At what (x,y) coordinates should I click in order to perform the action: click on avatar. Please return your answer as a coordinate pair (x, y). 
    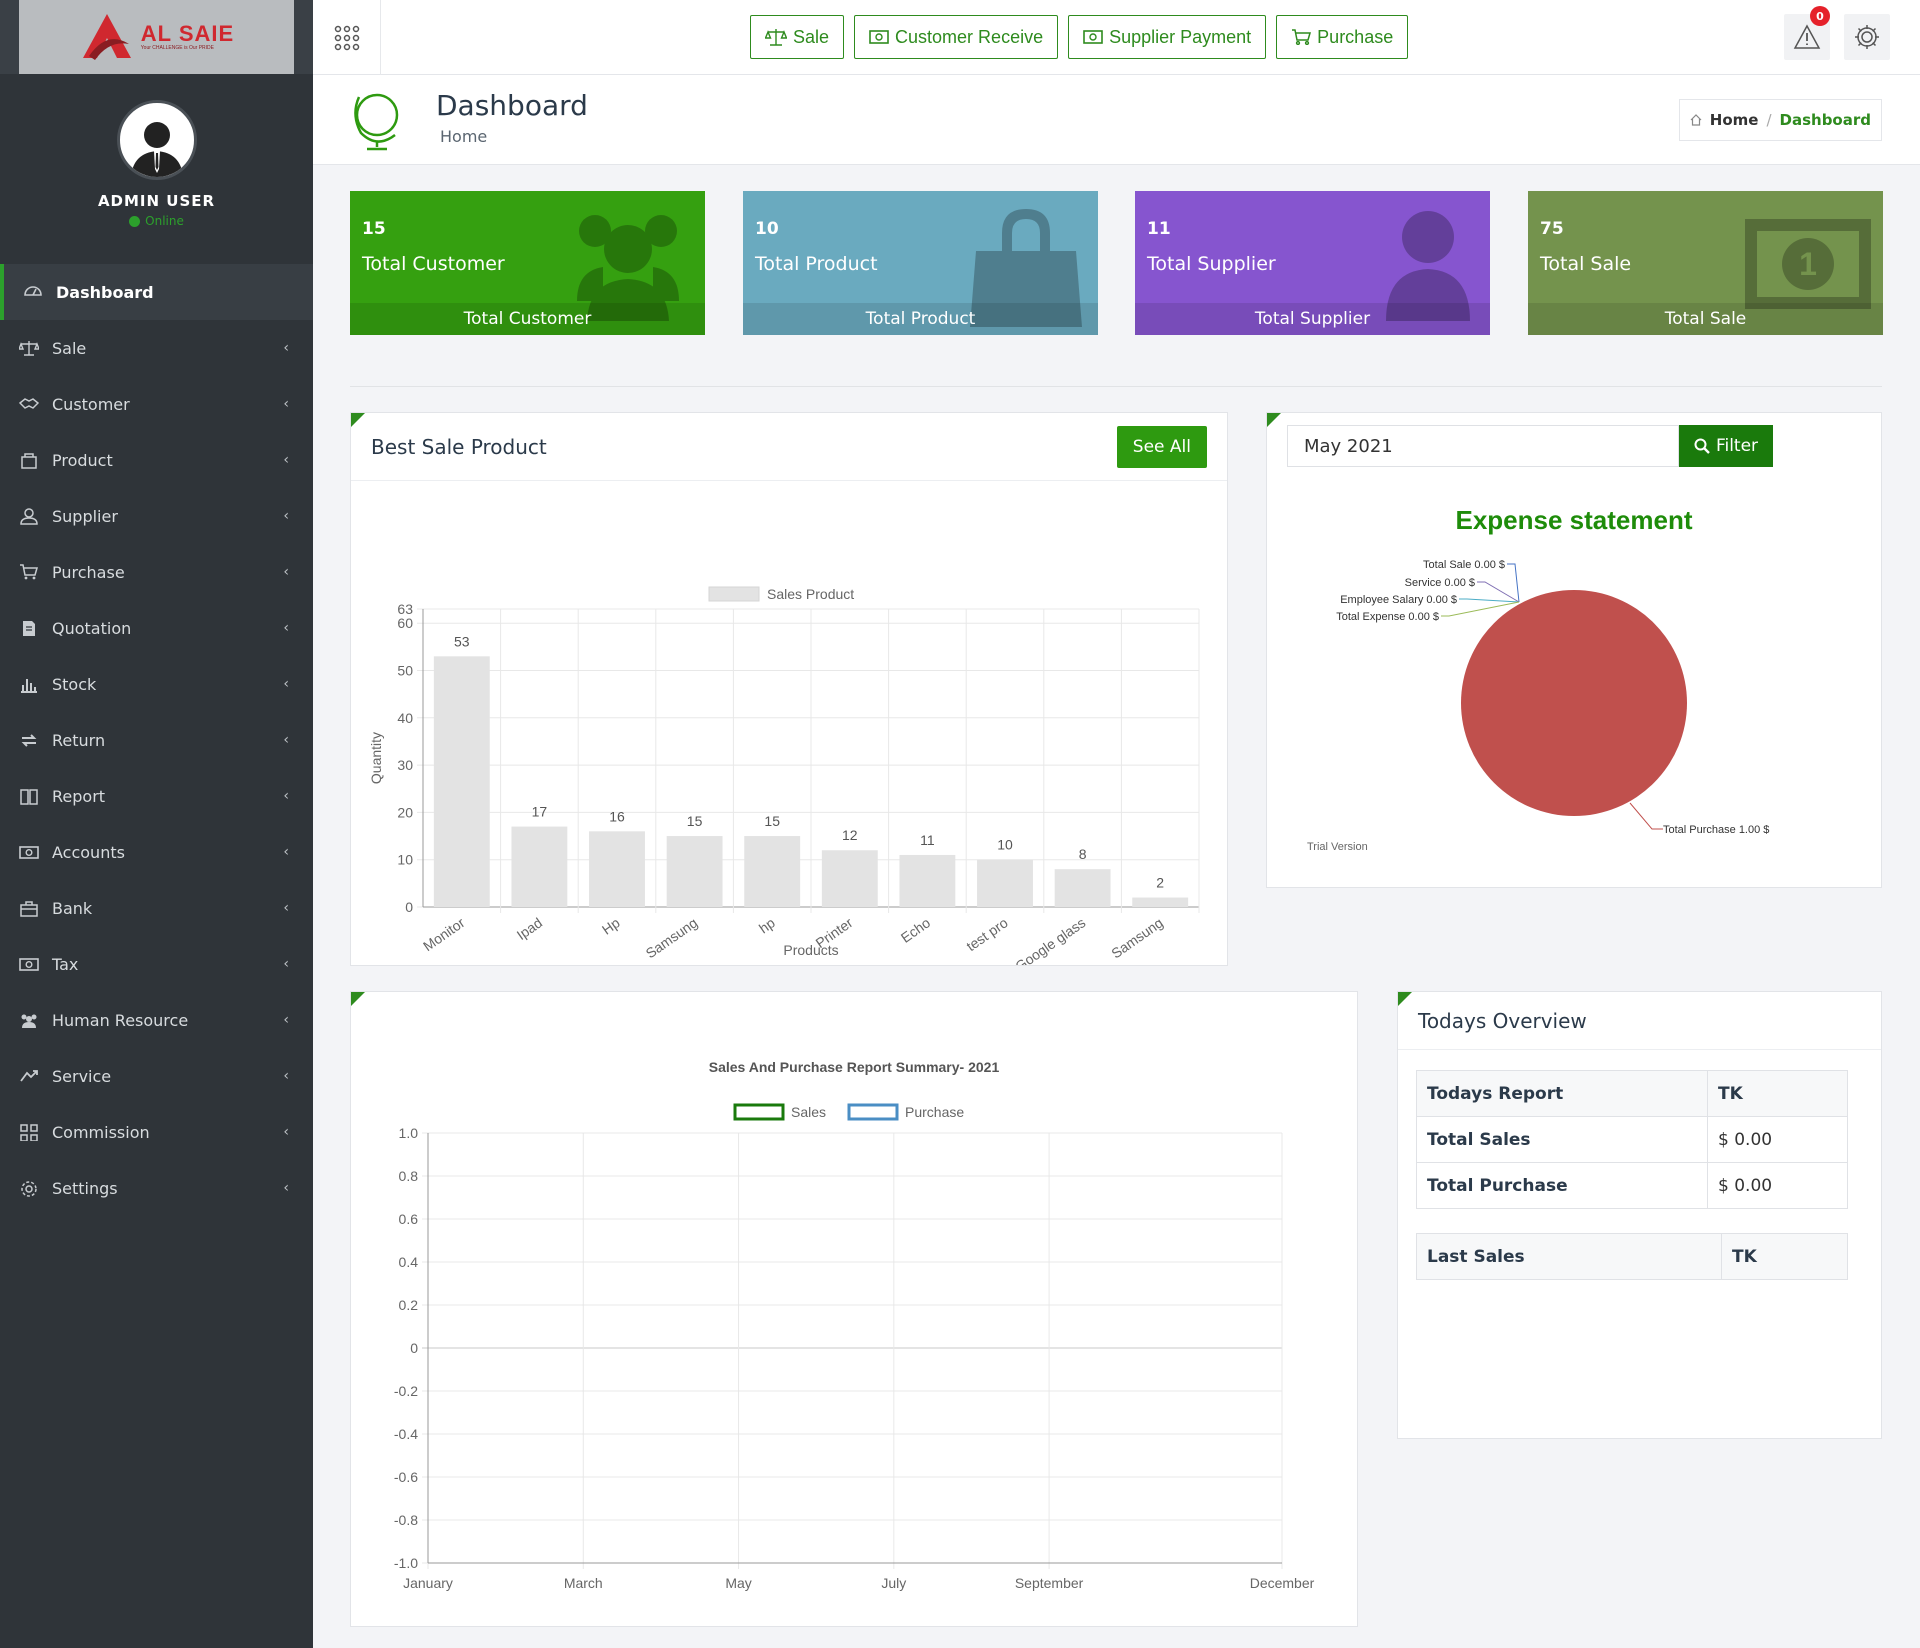
    Looking at the image, I should click on (156, 140).